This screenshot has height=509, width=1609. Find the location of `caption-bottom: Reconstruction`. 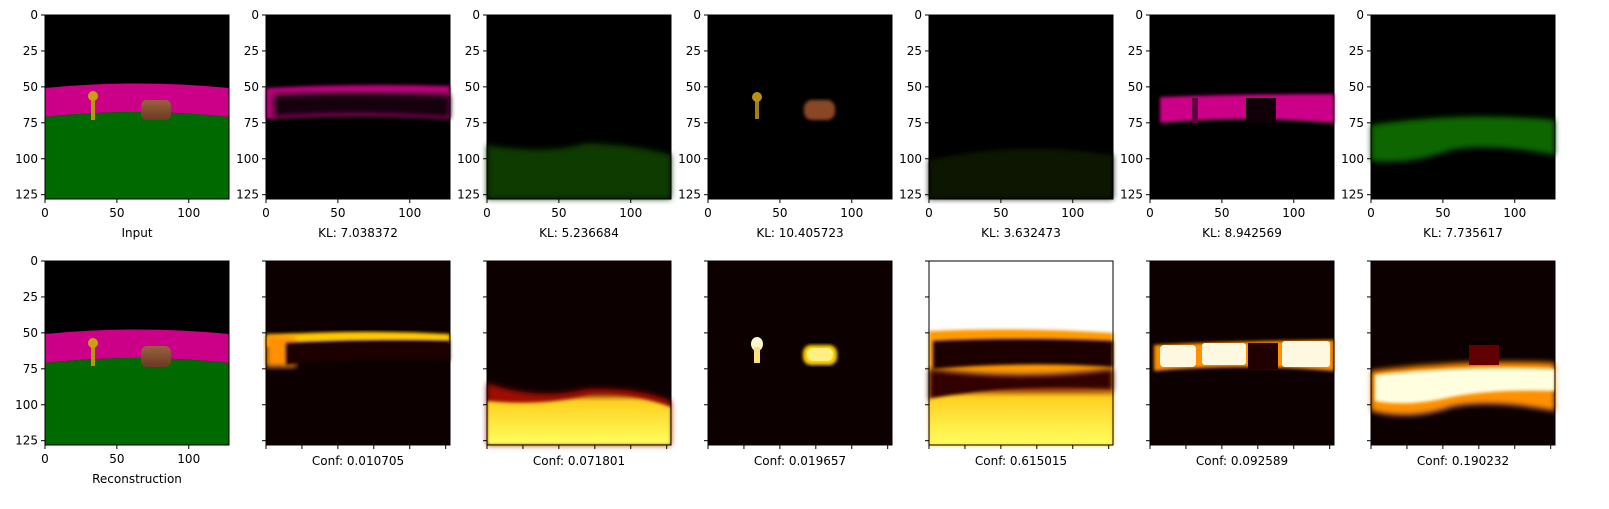

caption-bottom: Reconstruction is located at coordinates (137, 479).